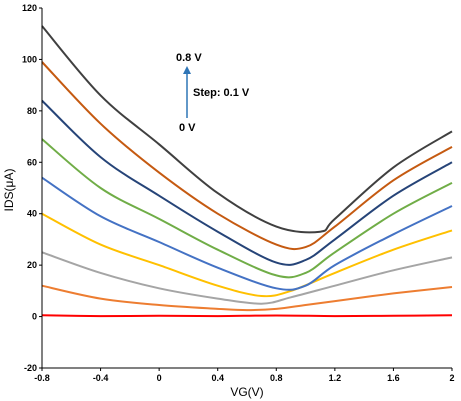 The height and width of the screenshot is (401, 461). What do you see at coordinates (9, 190) in the screenshot?
I see `y-axis-label: IDS(μA)` at bounding box center [9, 190].